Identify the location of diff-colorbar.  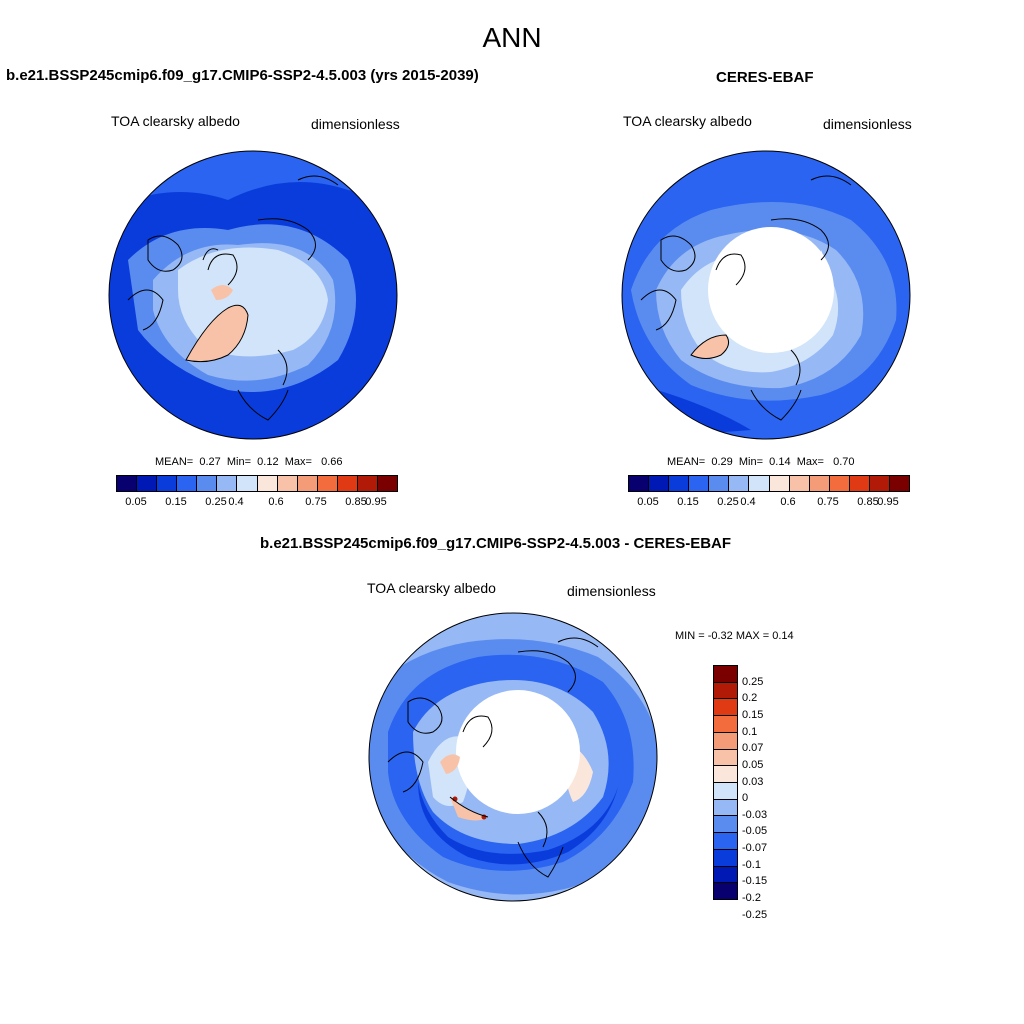
(725, 782).